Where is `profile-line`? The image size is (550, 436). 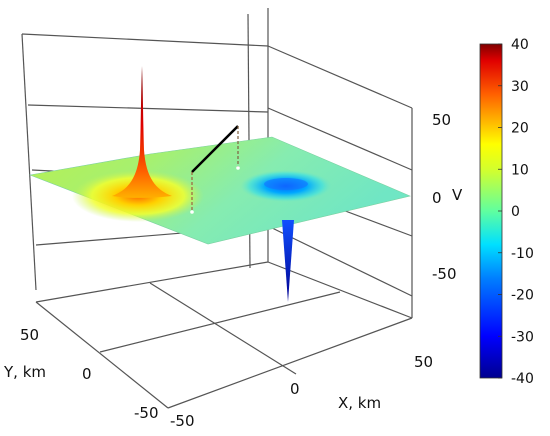 profile-line is located at coordinates (215, 149).